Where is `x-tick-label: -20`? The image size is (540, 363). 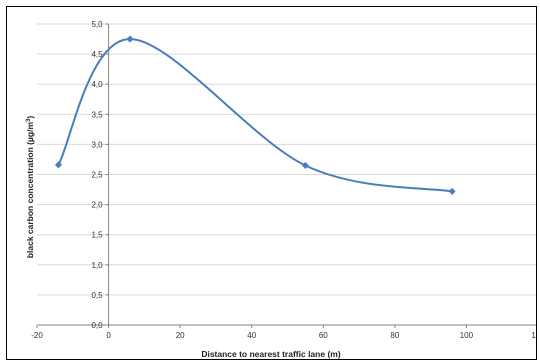
x-tick-label: -20 is located at coordinates (37, 335).